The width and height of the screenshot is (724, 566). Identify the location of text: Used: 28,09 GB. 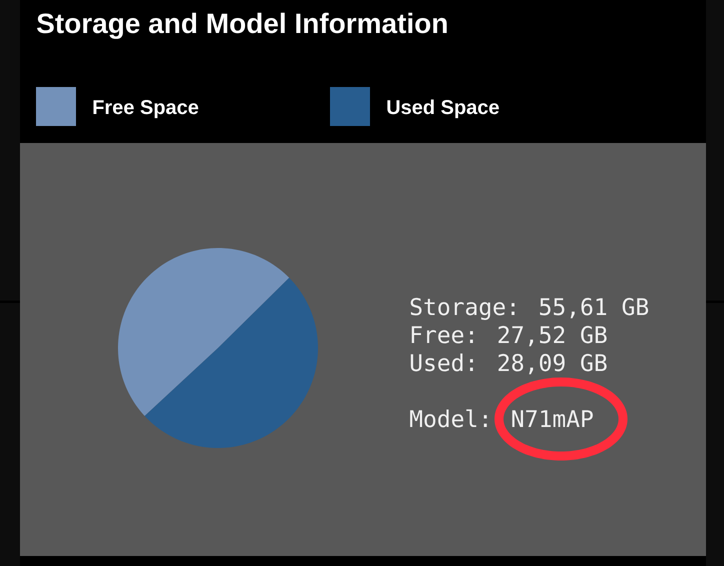
(508, 364).